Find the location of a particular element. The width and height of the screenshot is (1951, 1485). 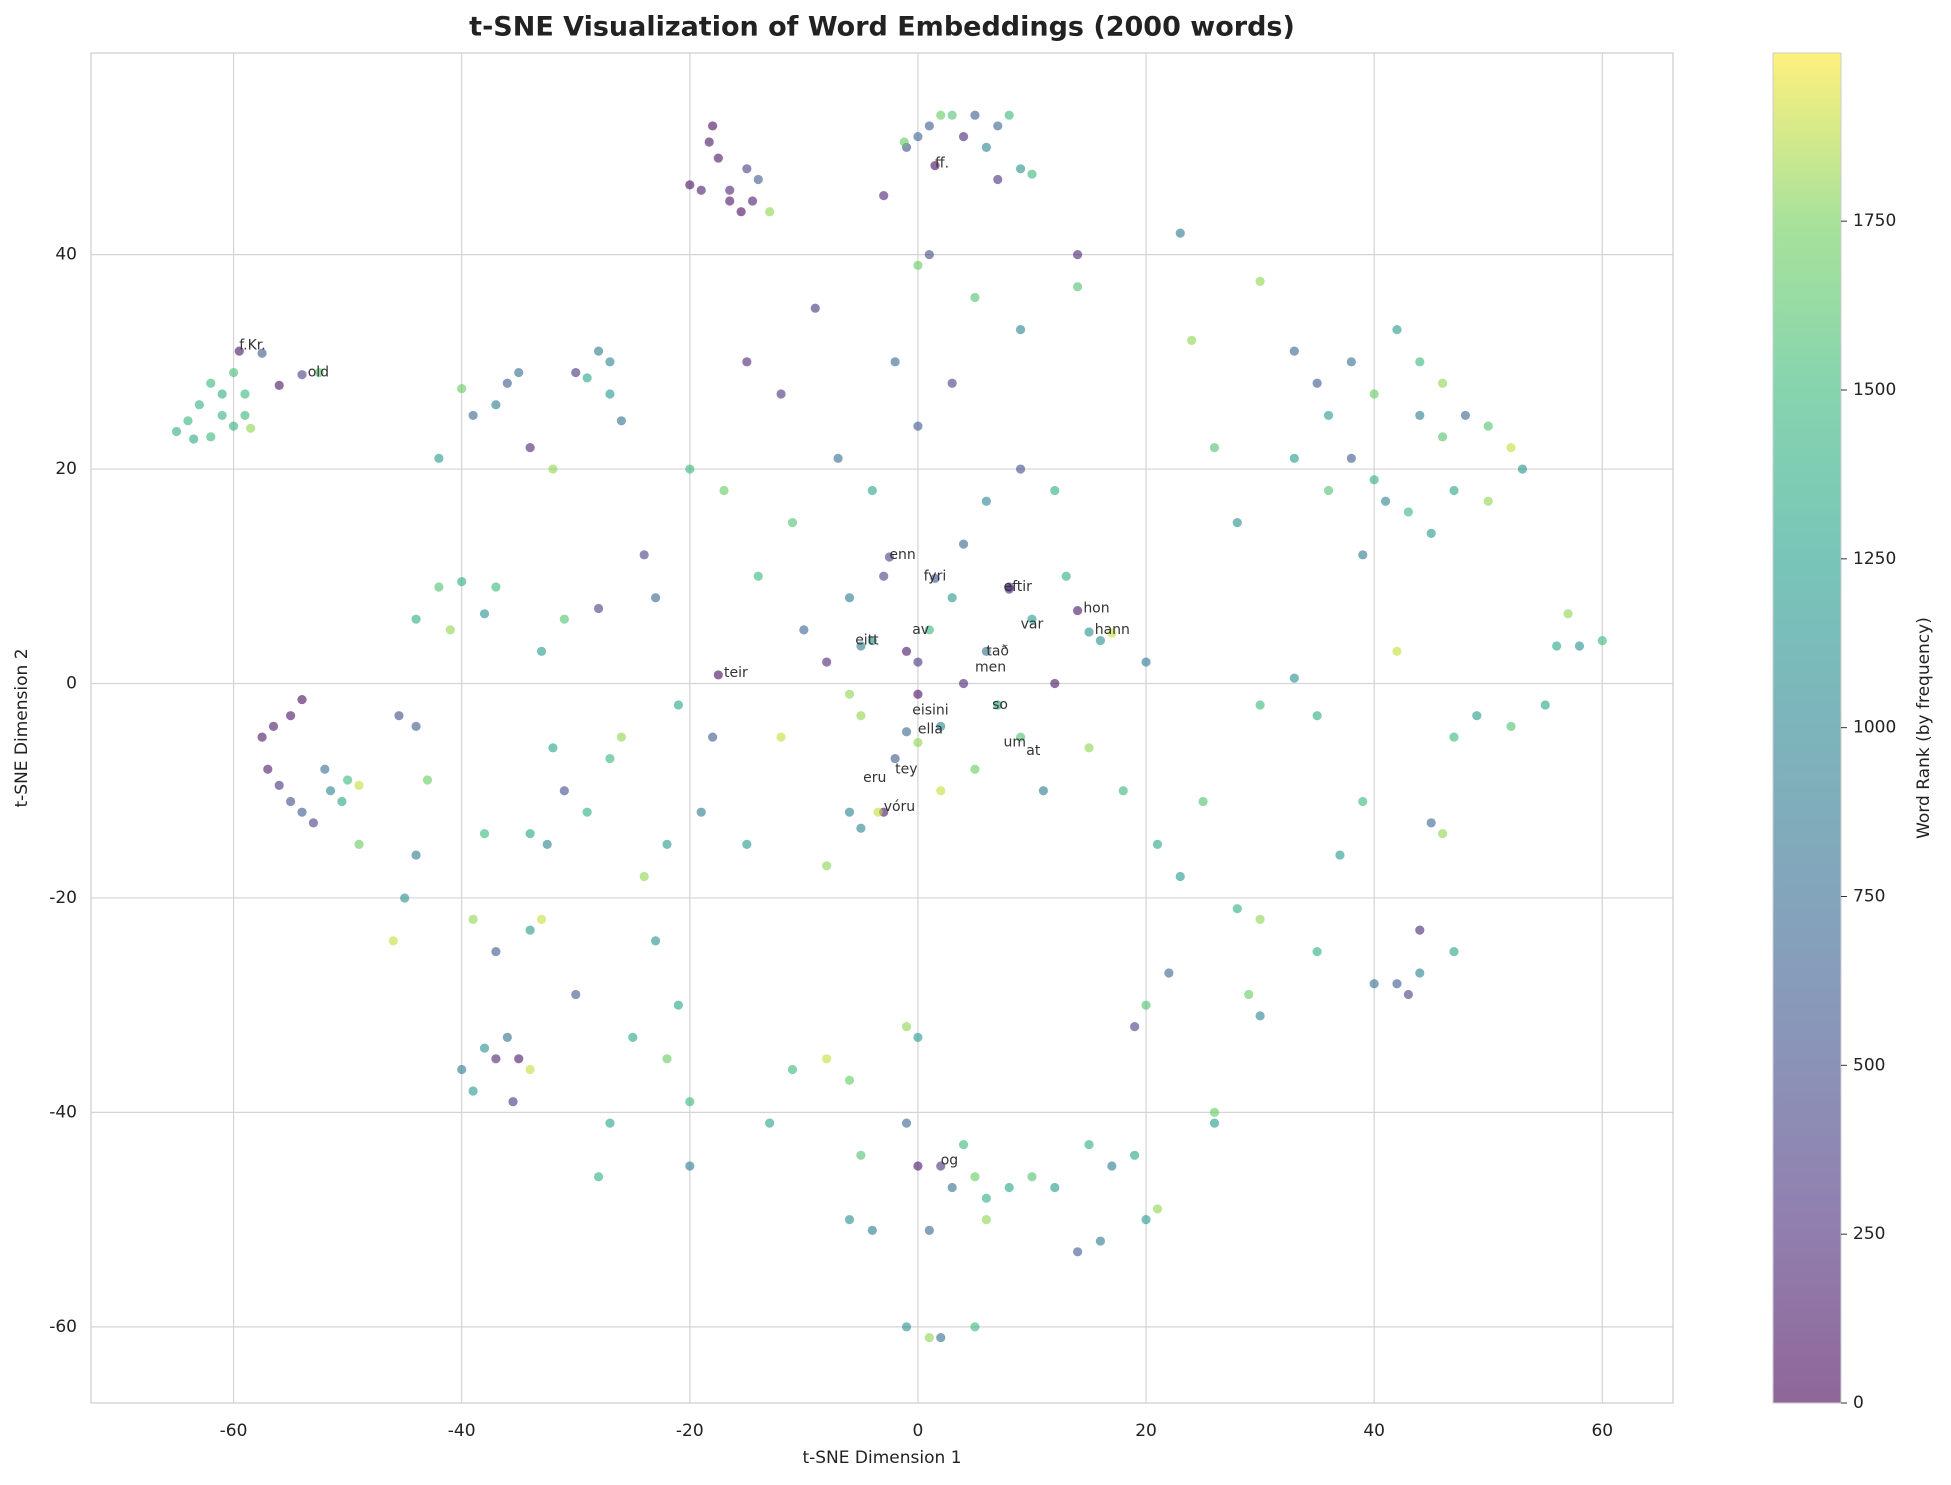

annotation: eisini is located at coordinates (930, 710).